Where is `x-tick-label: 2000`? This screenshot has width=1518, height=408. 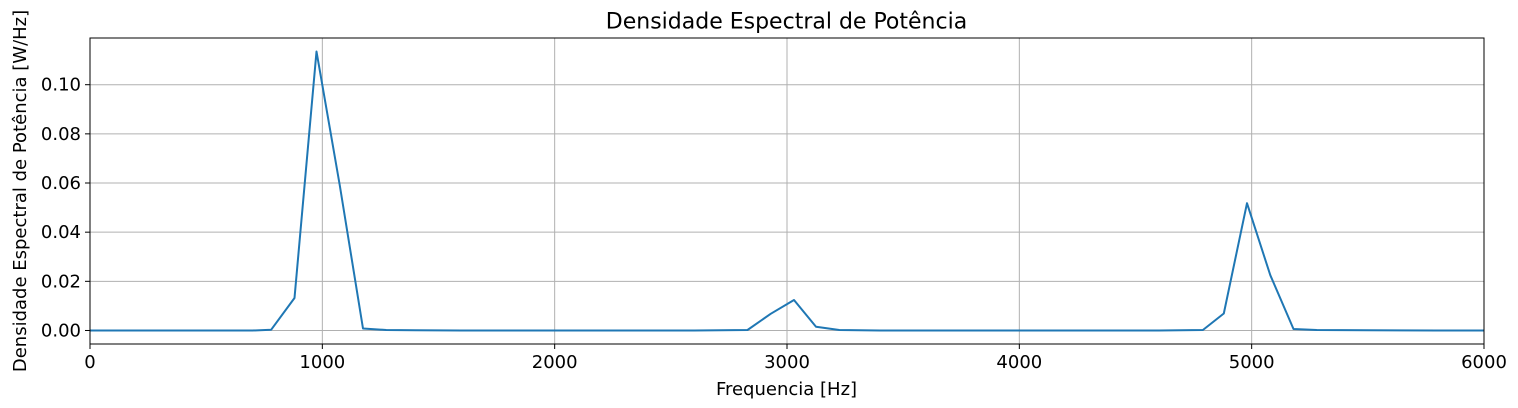
x-tick-label: 2000 is located at coordinates (555, 362).